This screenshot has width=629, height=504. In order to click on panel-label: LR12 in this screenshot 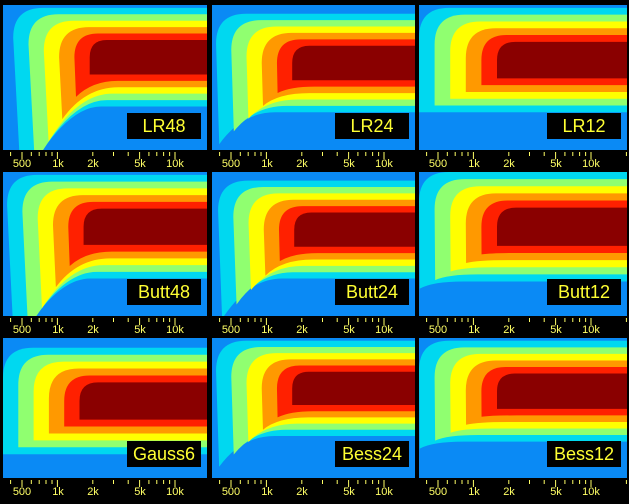, I will do `click(583, 126)`.